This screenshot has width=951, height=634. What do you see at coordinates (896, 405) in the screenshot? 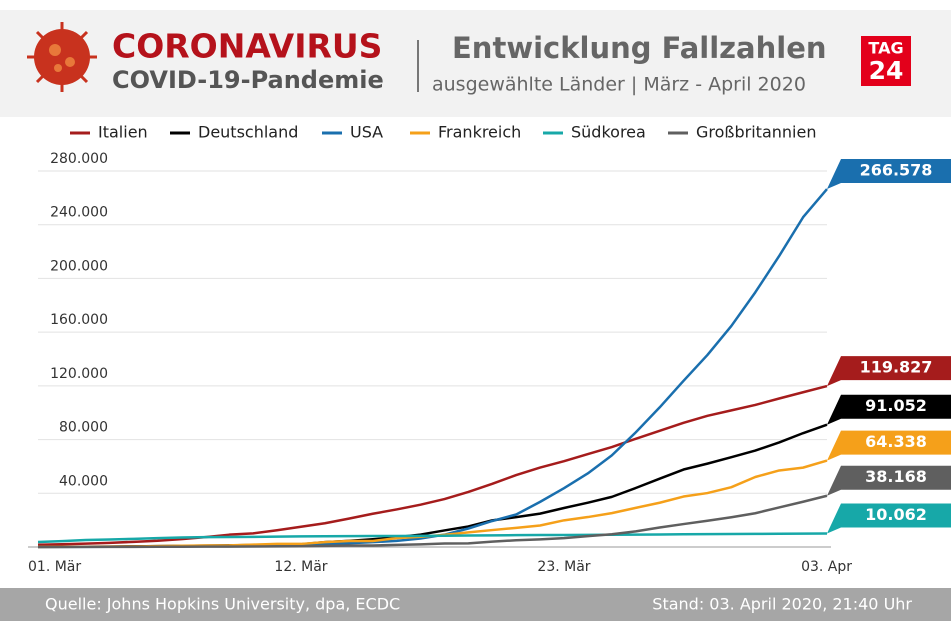
I see `value-label: 91.052` at bounding box center [896, 405].